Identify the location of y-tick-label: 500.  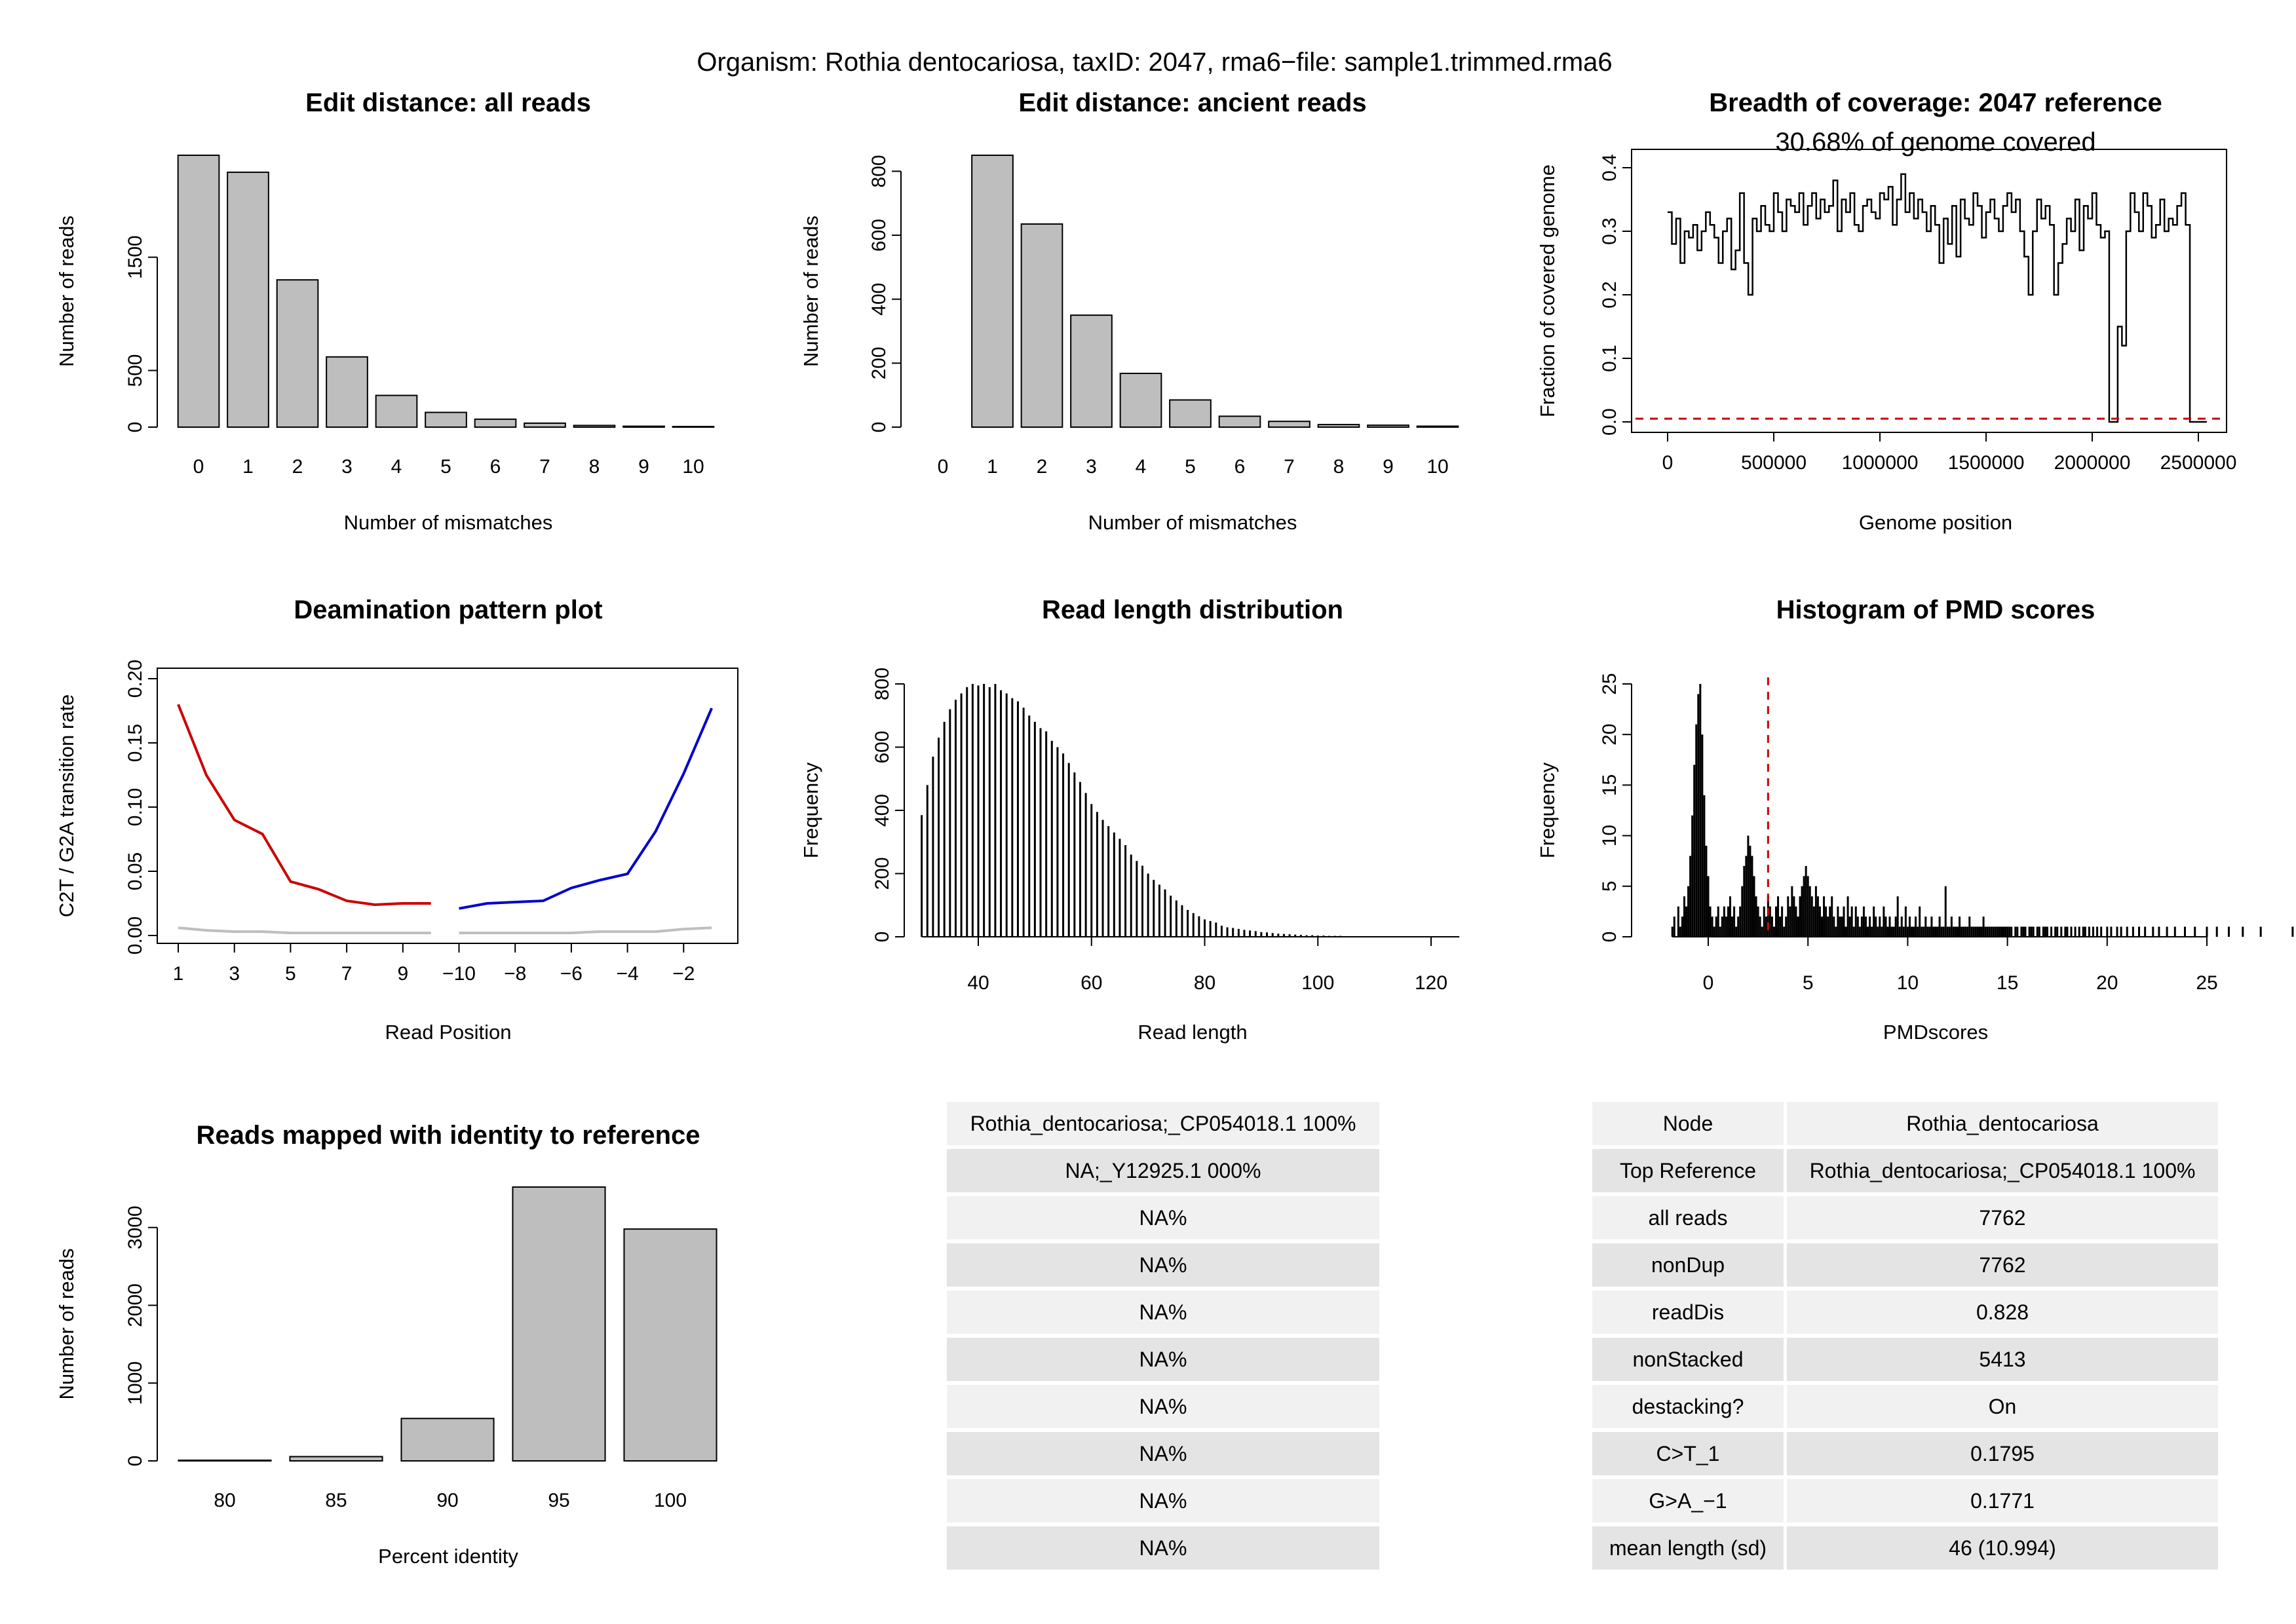
(135, 370).